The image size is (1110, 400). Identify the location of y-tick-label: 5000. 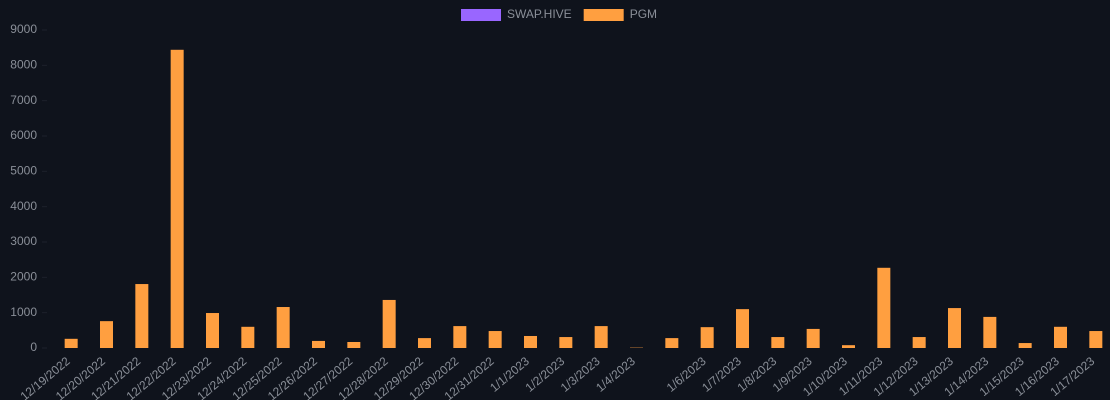
(23, 171).